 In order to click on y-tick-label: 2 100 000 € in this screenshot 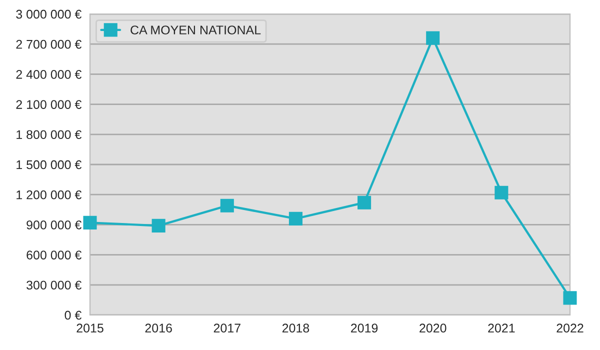, I will do `click(49, 104)`.